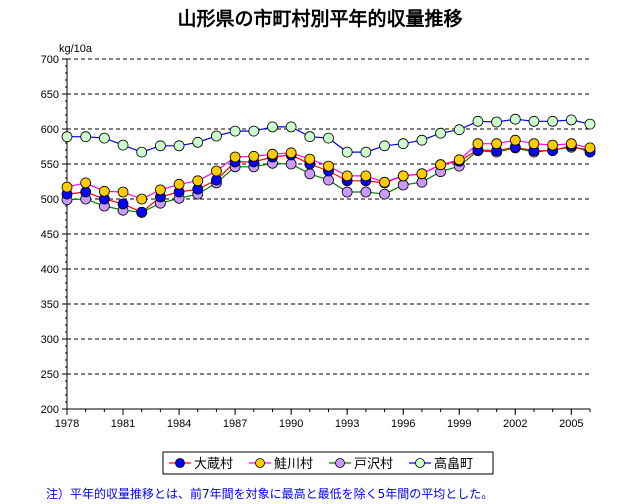 The height and width of the screenshot is (504, 640). I want to click on chart-title: 山形県の市町村別平年的収量推移, so click(320, 19).